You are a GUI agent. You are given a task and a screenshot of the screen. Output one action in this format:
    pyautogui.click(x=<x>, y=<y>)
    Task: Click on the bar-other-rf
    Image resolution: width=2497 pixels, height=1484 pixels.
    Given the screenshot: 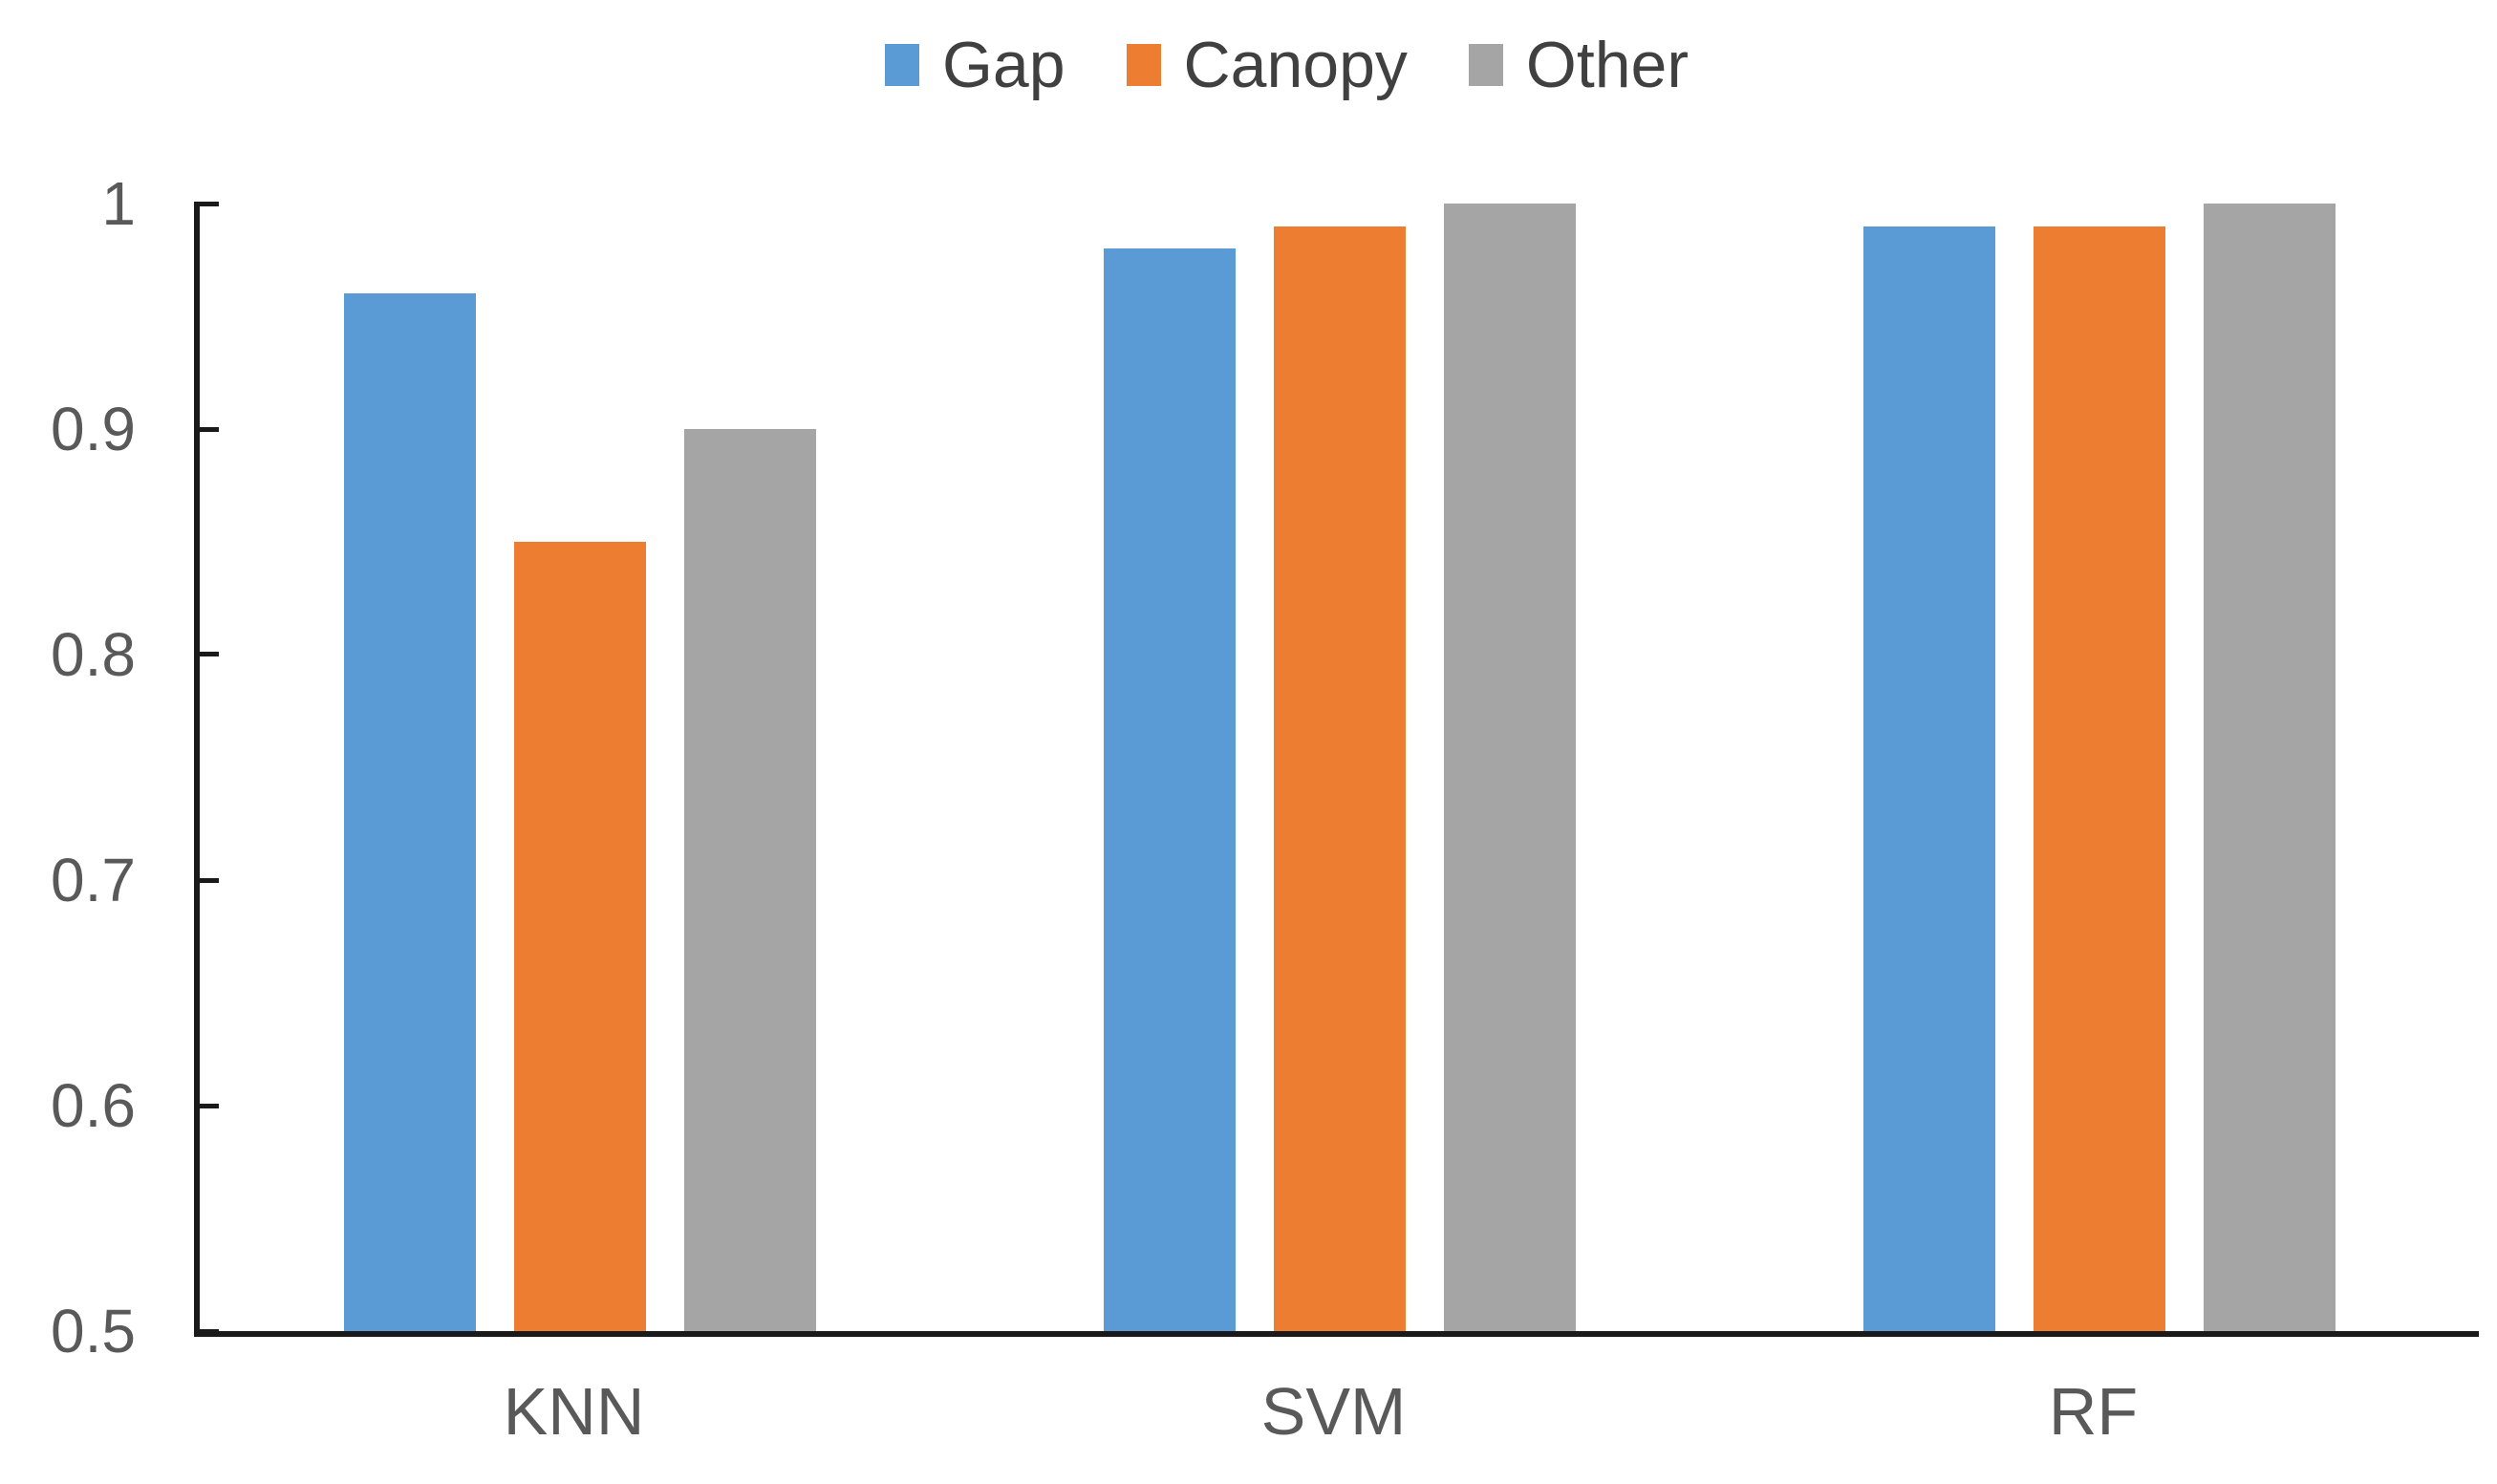 What is the action you would take?
    pyautogui.click(x=2270, y=768)
    